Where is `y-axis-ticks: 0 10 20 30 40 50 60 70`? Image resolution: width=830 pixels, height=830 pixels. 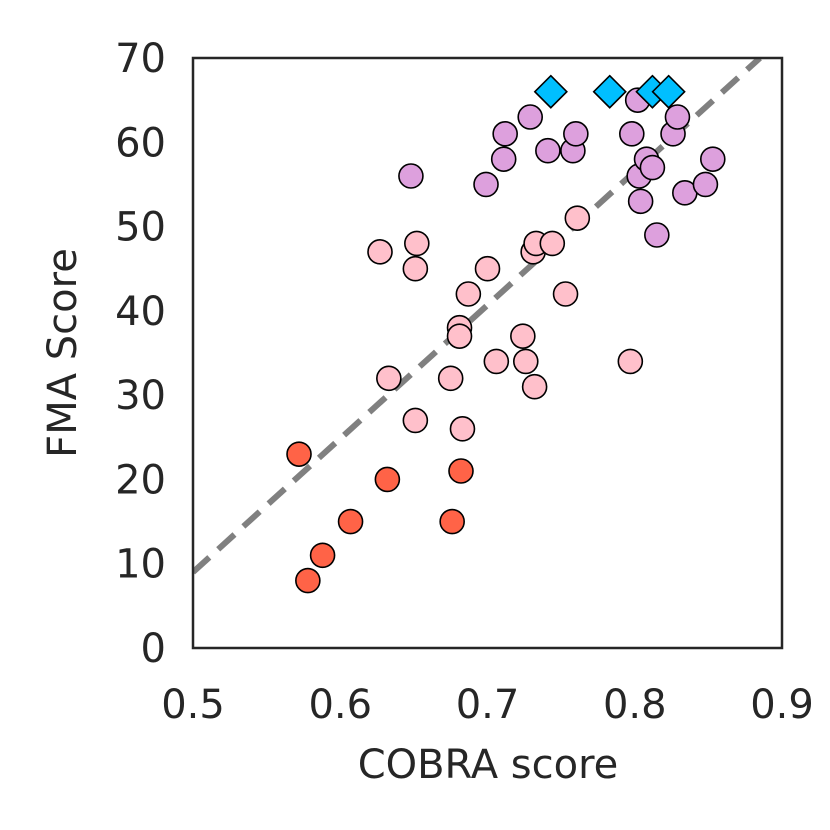
y-axis-ticks: 0 10 20 30 40 50 60 70 is located at coordinates (140, 354).